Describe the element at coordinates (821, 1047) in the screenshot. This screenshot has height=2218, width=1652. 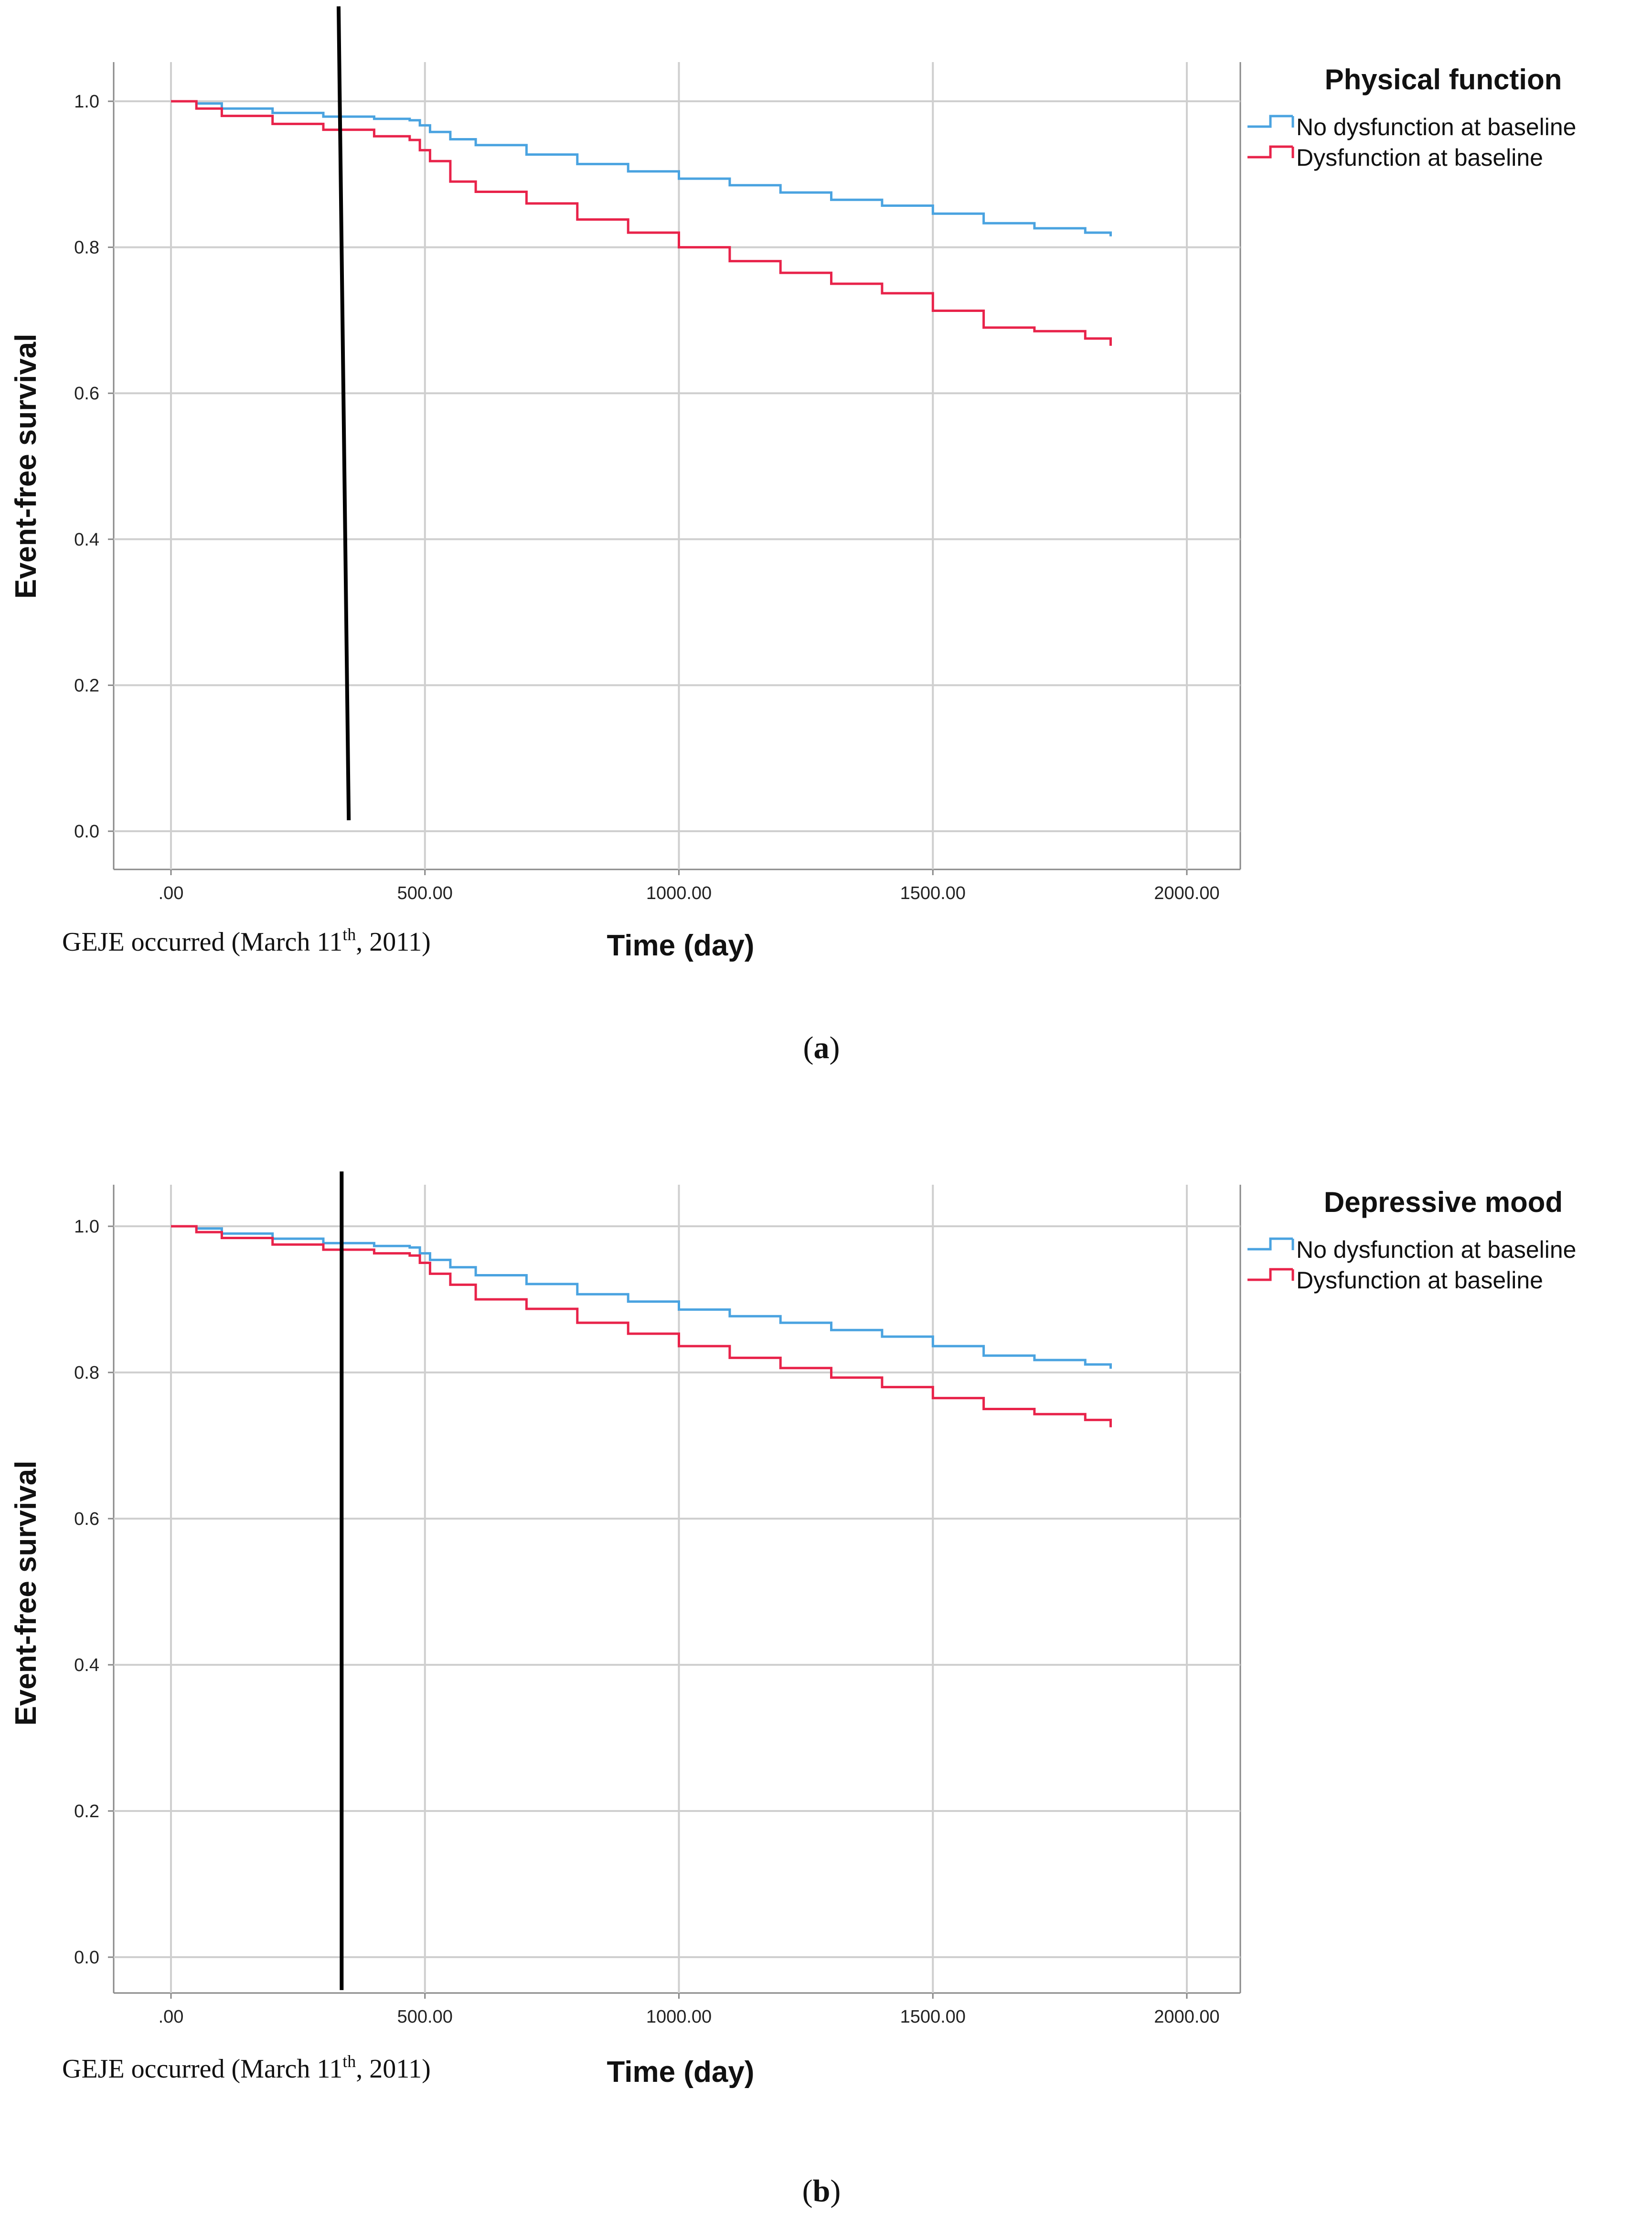
I see `panel-caption: (a)` at that location.